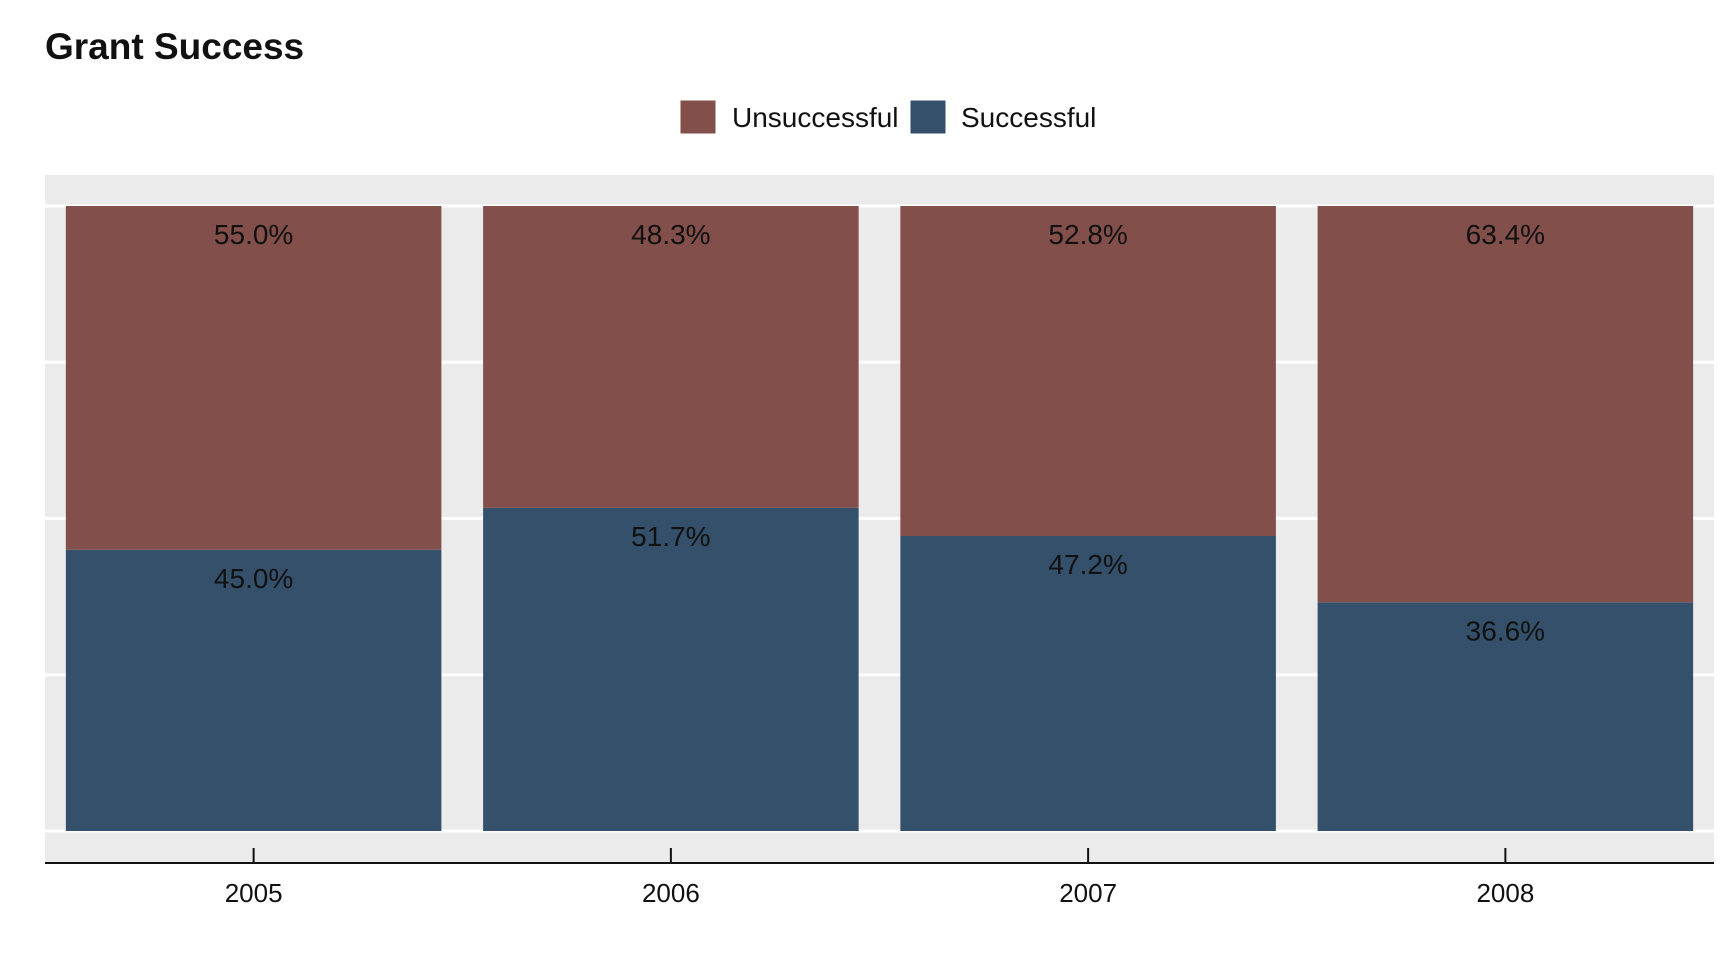  What do you see at coordinates (254, 893) in the screenshot?
I see `x-tick-label-2005: 2005` at bounding box center [254, 893].